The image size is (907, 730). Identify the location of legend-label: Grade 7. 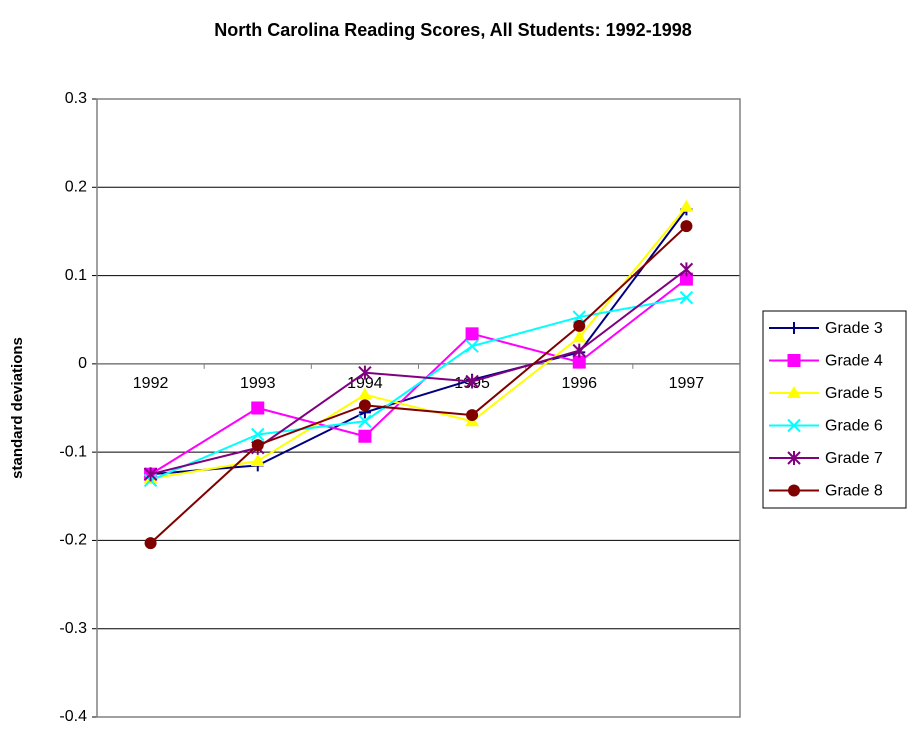
(854, 458).